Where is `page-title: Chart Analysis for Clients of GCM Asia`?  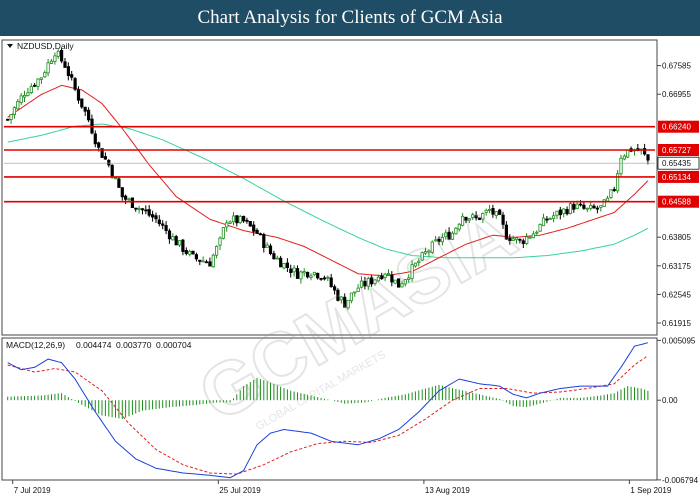 page-title: Chart Analysis for Clients of GCM Asia is located at coordinates (350, 18).